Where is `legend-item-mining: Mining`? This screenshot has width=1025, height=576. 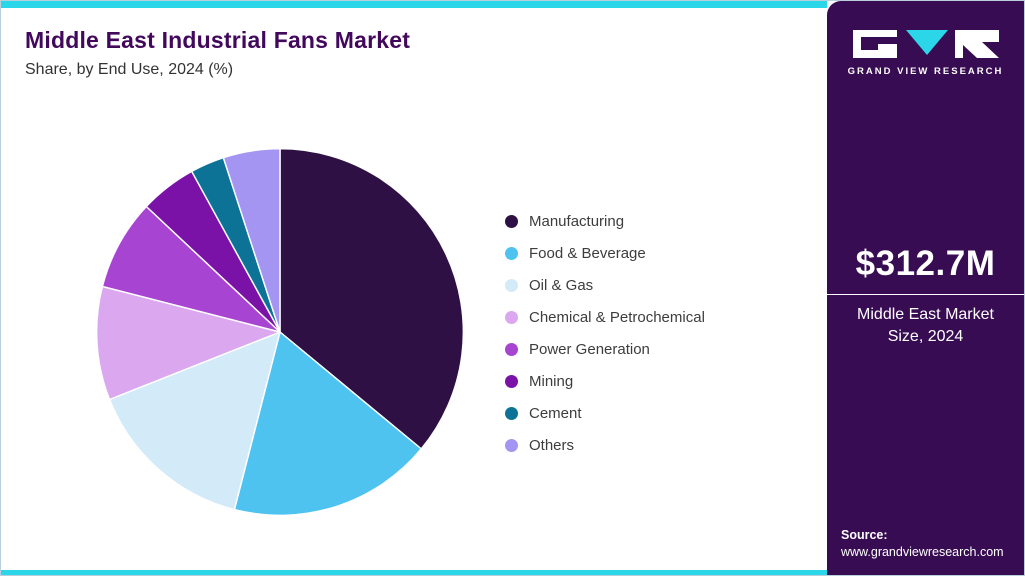 legend-item-mining: Mining is located at coordinates (605, 381).